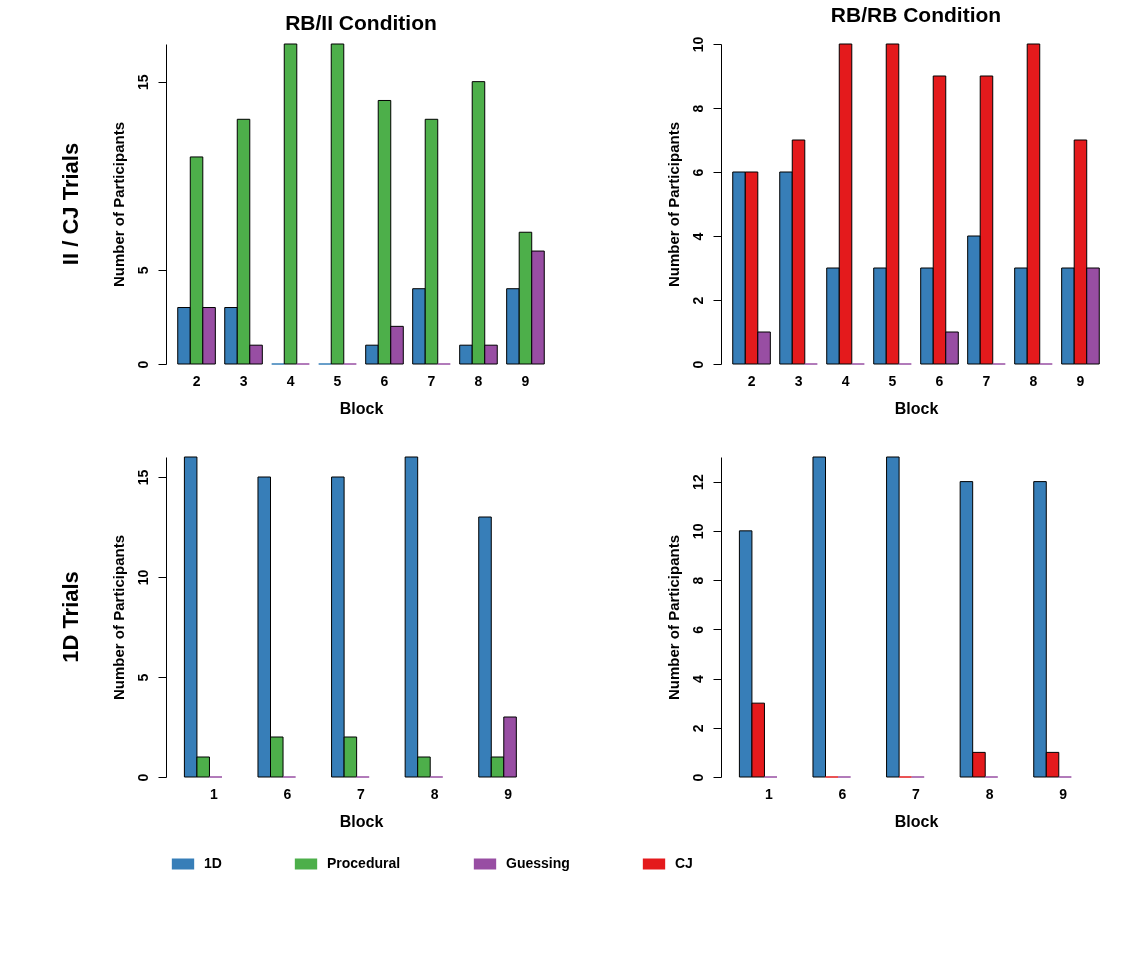 Image resolution: width=1139 pixels, height=966 pixels. I want to click on y-tick-label: 12, so click(697, 482).